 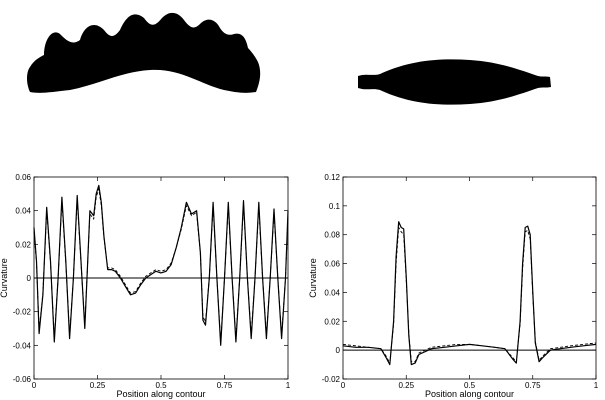 I want to click on y-tick-label: -0.04, so click(x=22, y=345).